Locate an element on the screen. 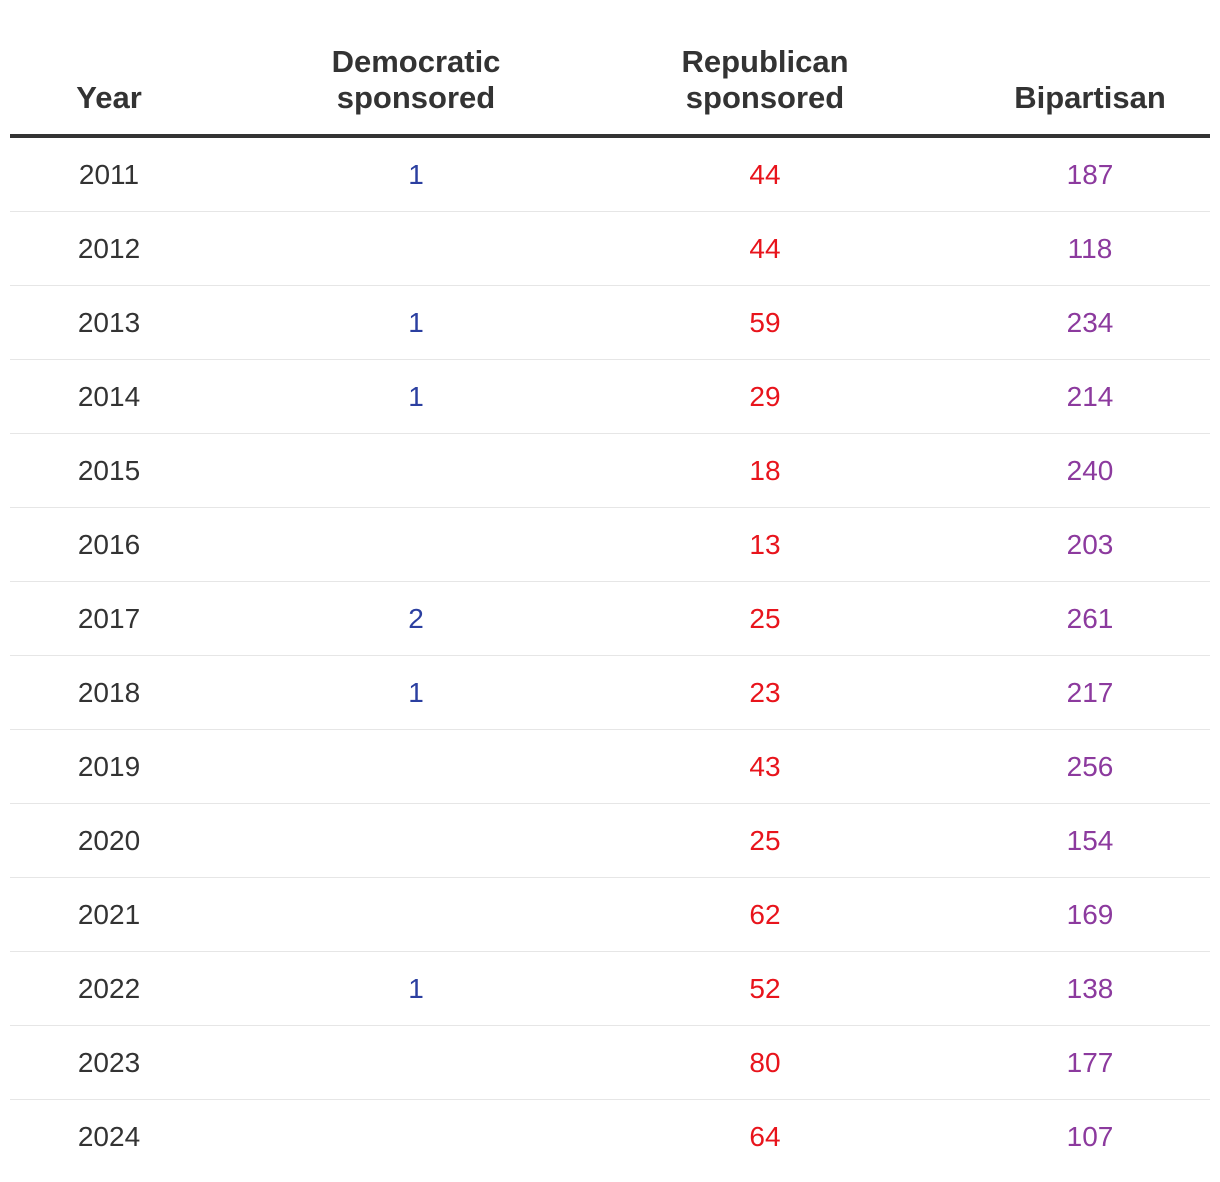 This screenshot has width=1220, height=1182. cell-year: 2016 is located at coordinates (109, 544).